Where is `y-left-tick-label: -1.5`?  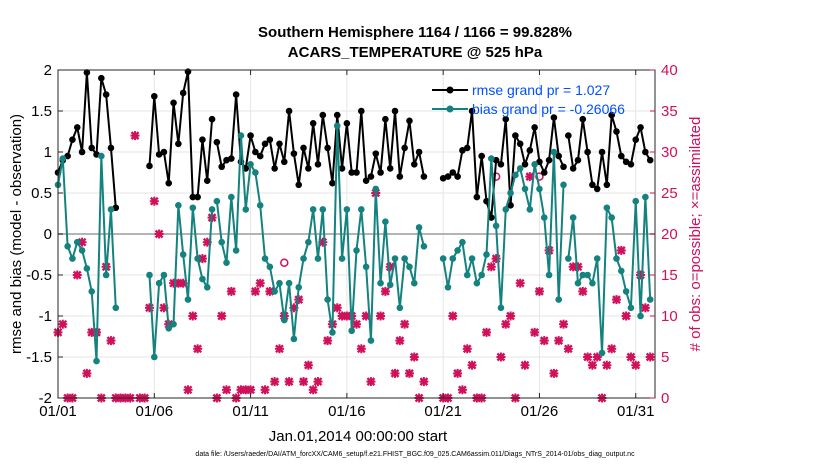
y-left-tick-label: -1.5 is located at coordinates (39, 357).